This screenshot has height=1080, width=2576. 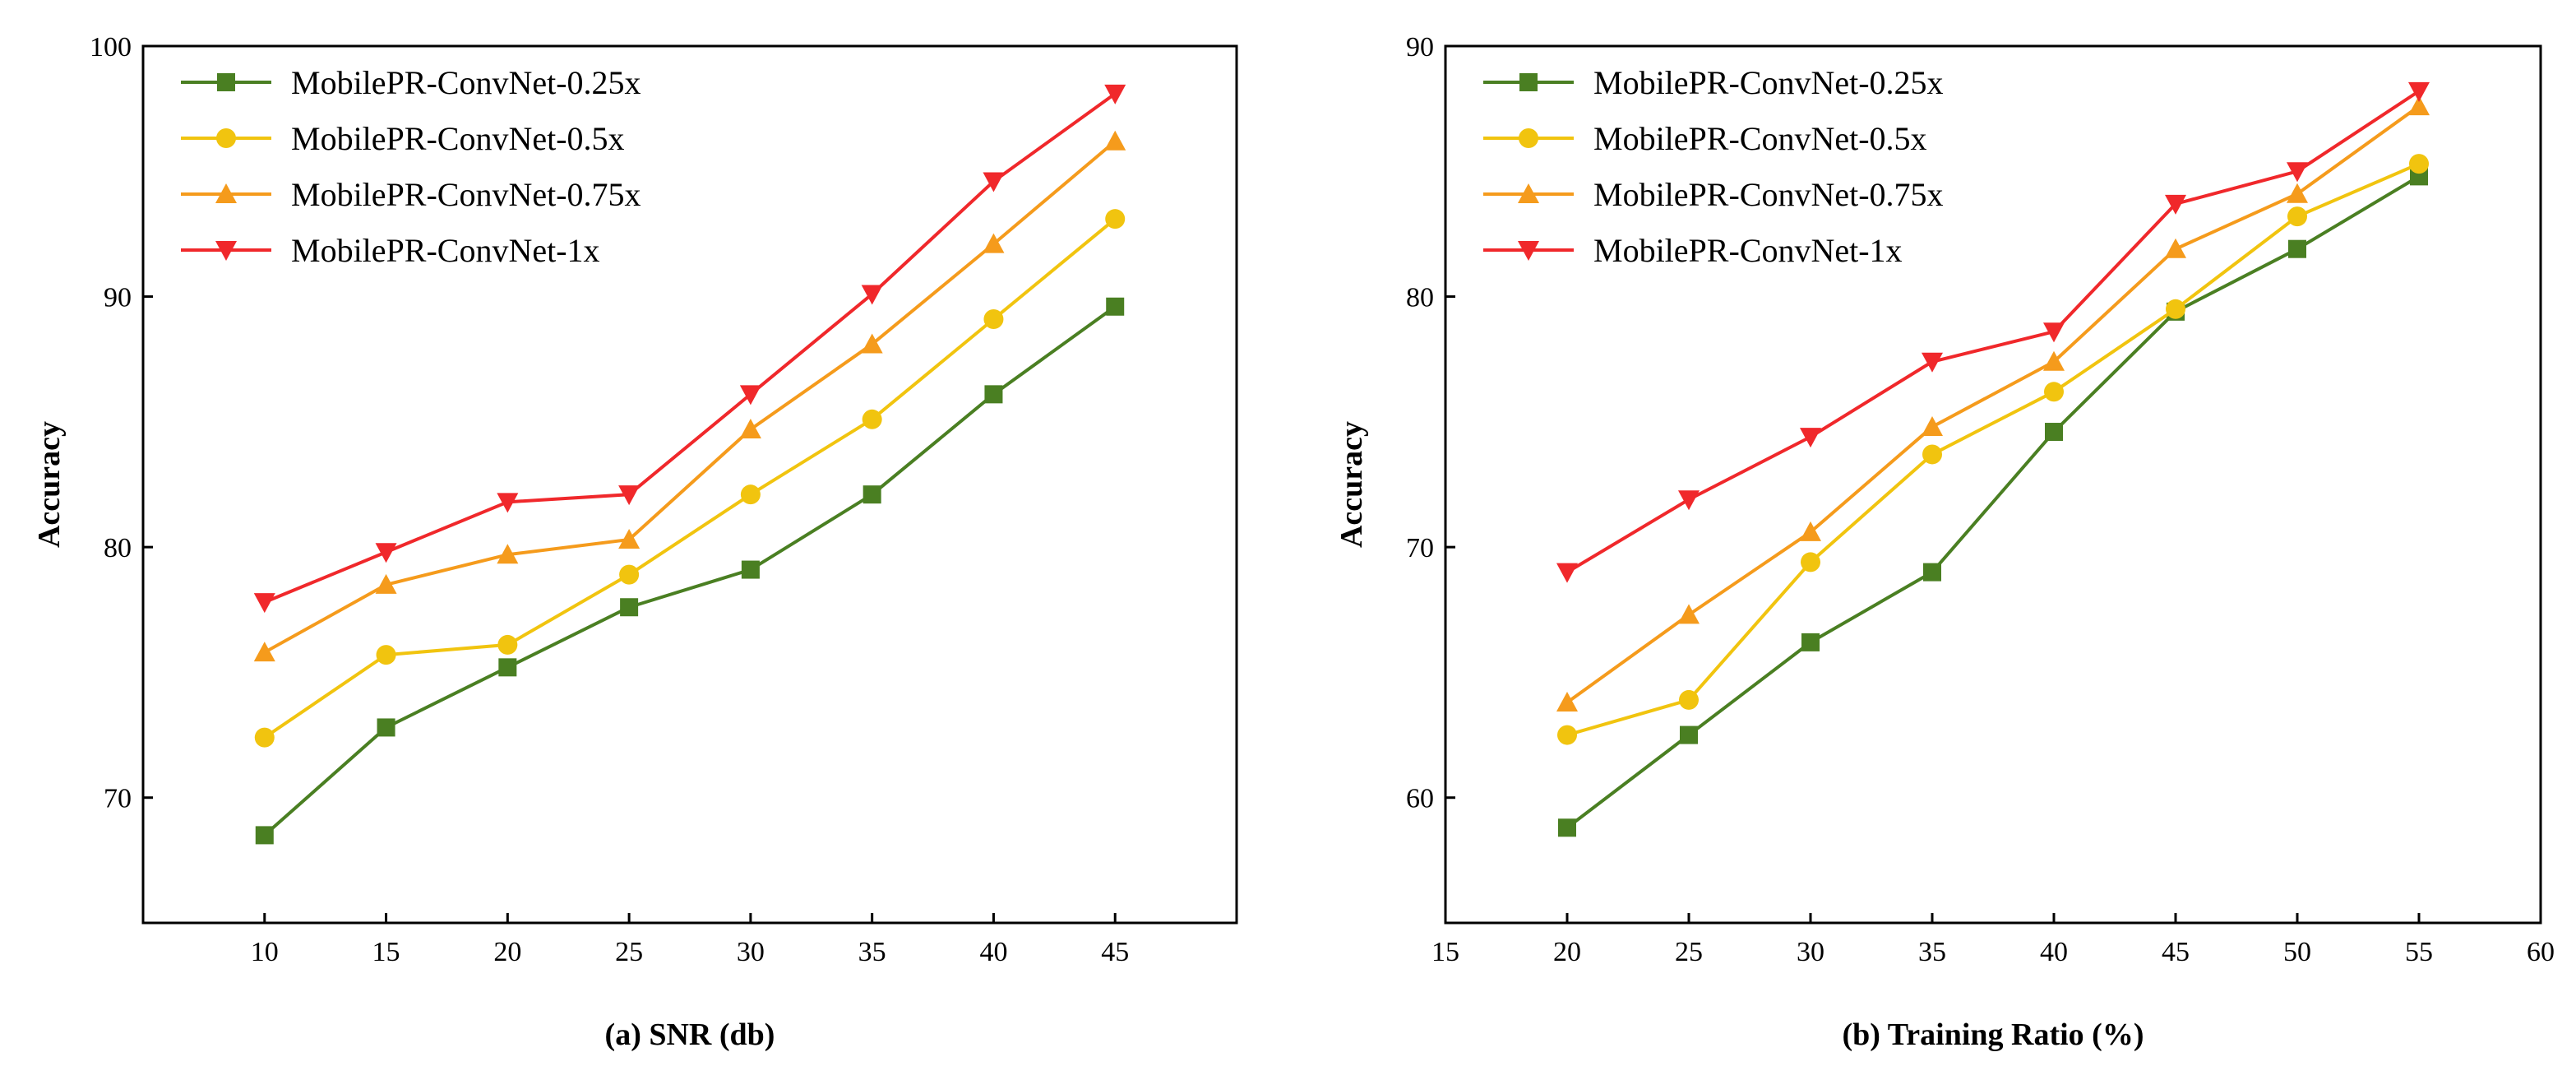 I want to click on x-tick-label: 40, so click(x=993, y=952).